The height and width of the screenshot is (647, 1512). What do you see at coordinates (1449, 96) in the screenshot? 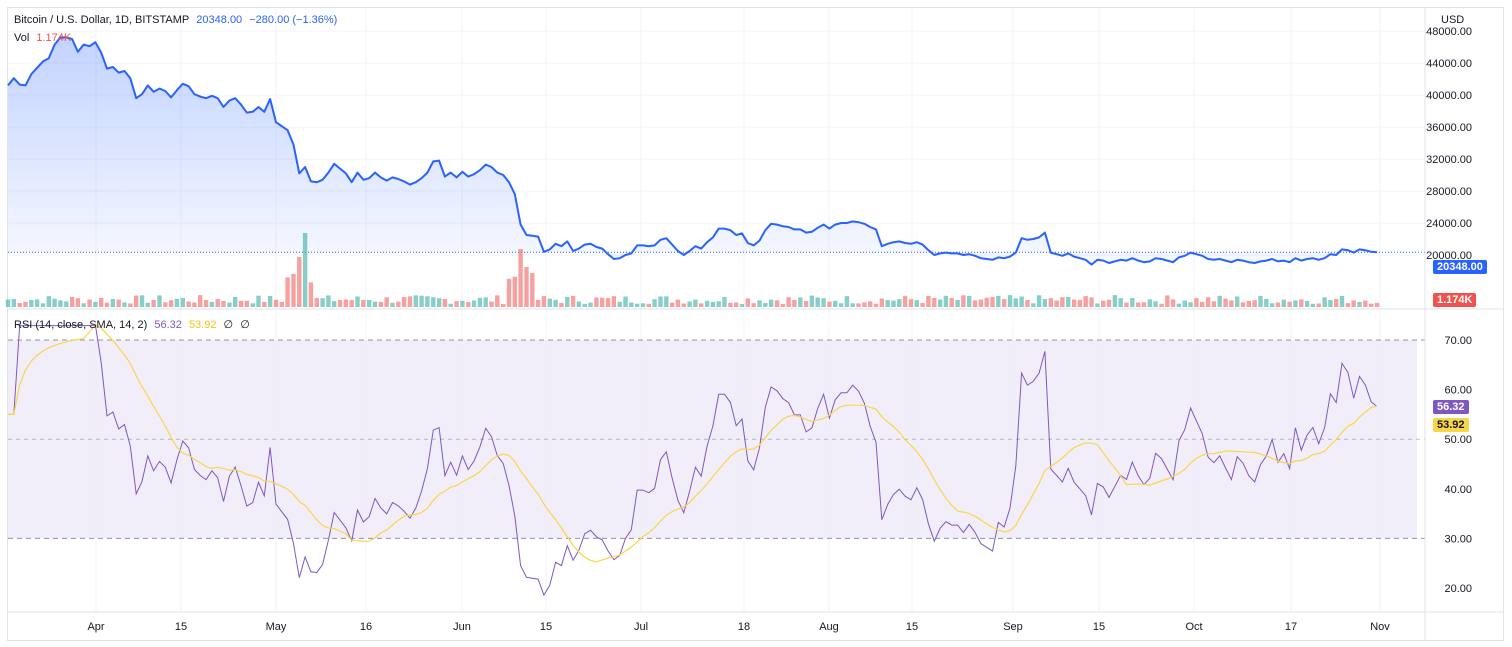
I see `price-tick-label: 40000.00` at bounding box center [1449, 96].